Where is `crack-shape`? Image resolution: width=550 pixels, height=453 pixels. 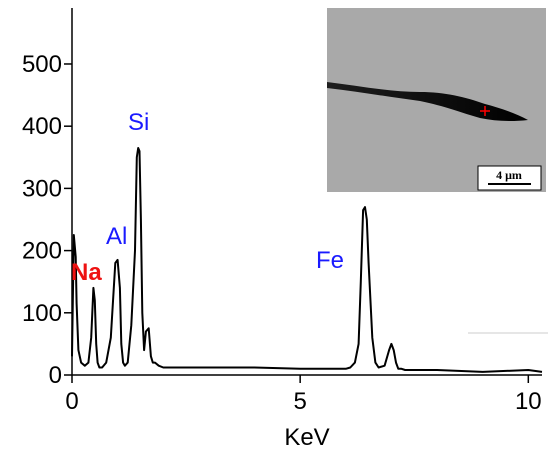 crack-shape is located at coordinates (427, 102).